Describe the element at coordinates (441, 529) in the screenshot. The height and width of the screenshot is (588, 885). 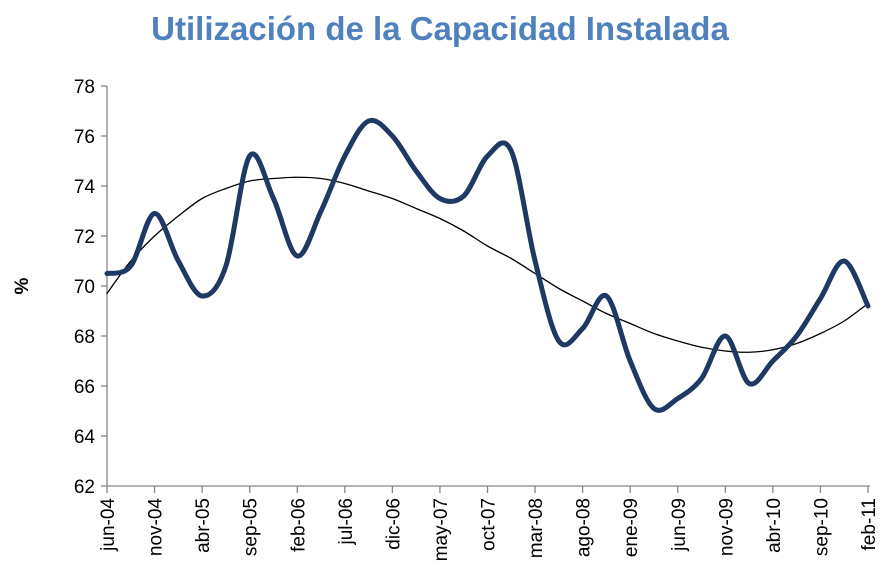
I see `x-tick-label: may-07` at that location.